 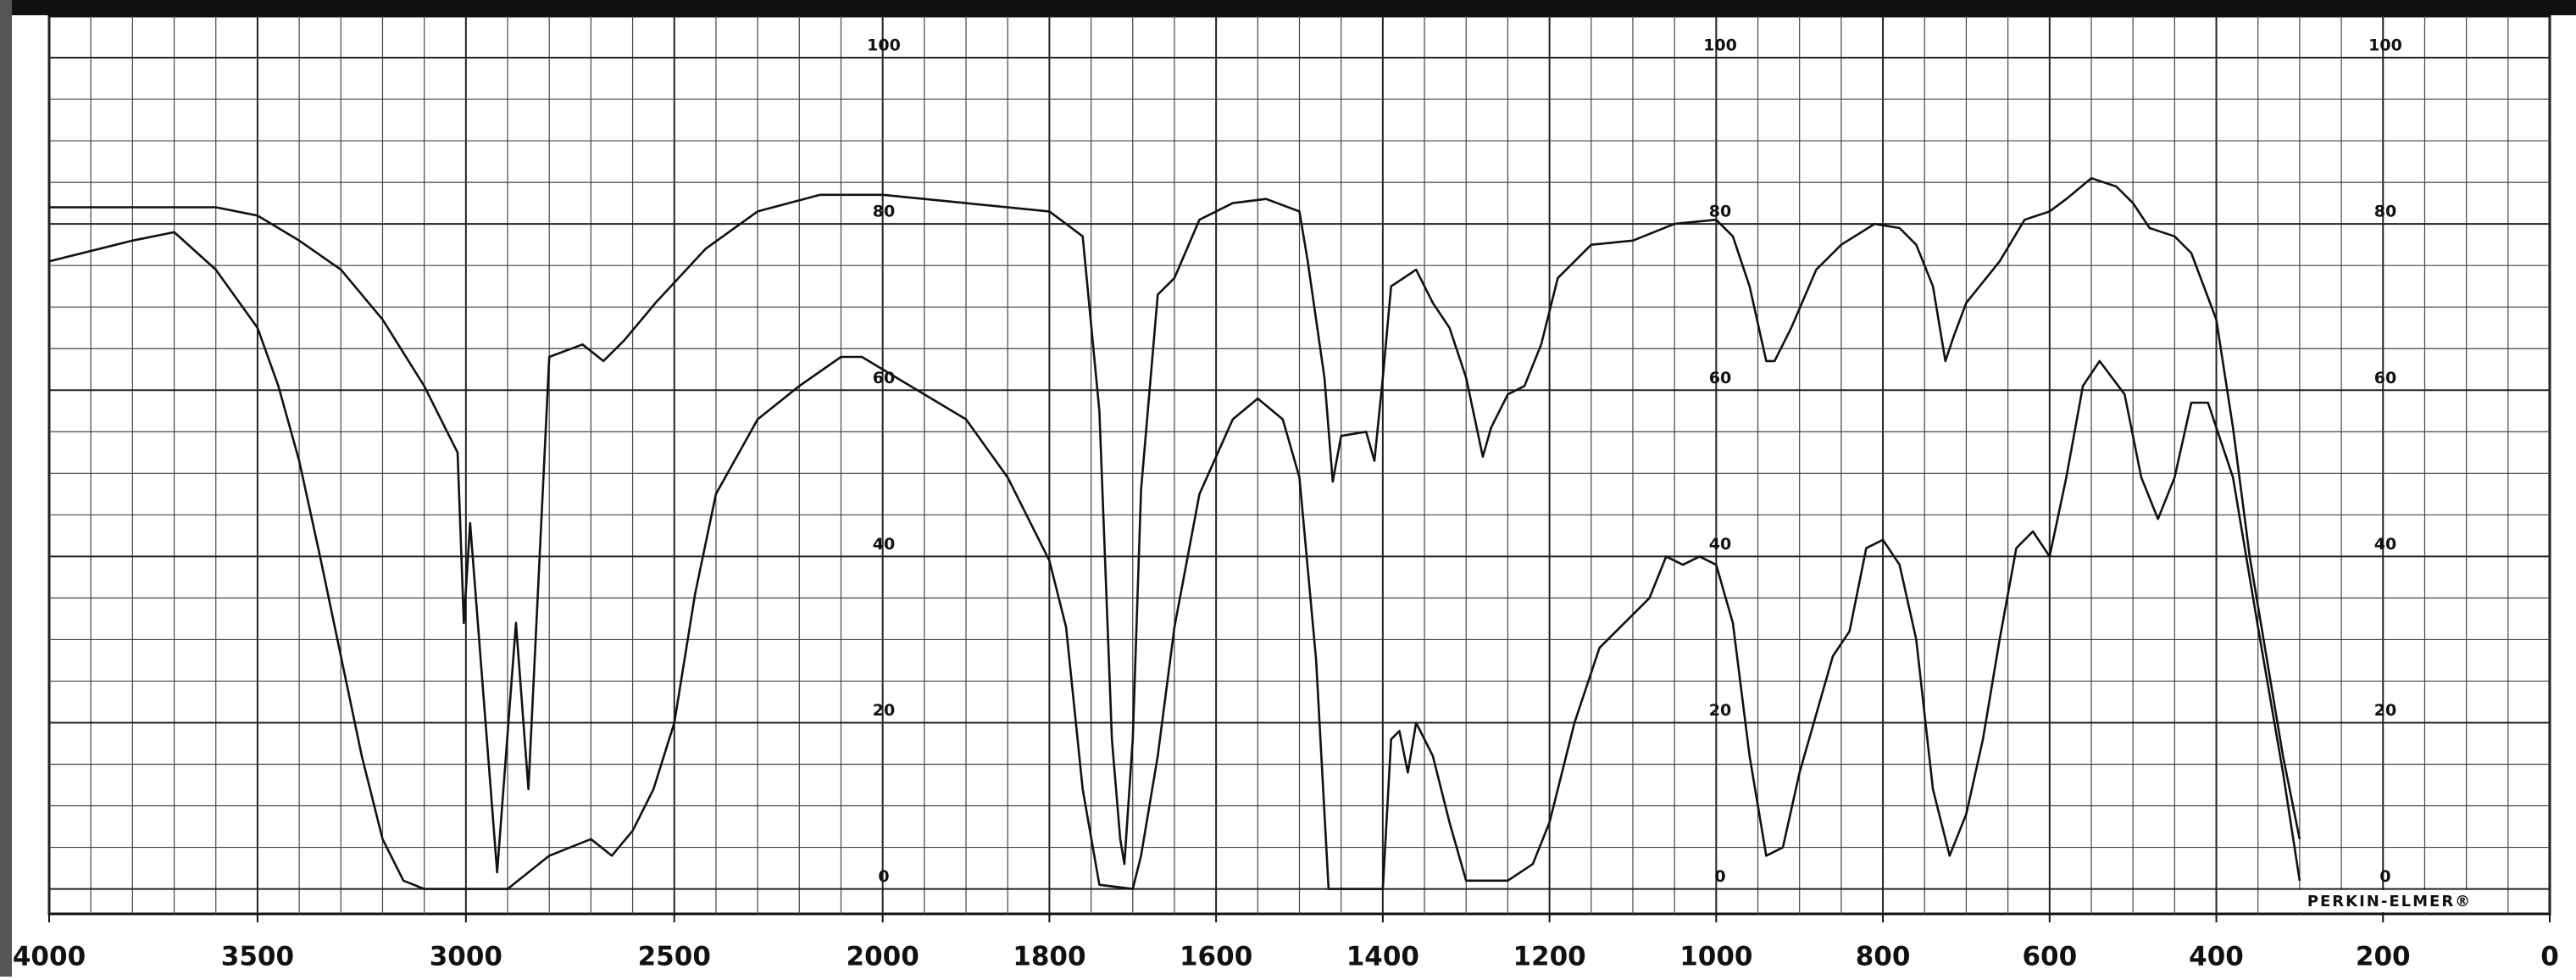 What do you see at coordinates (466, 957) in the screenshot?
I see `x-tick-label: 3000` at bounding box center [466, 957].